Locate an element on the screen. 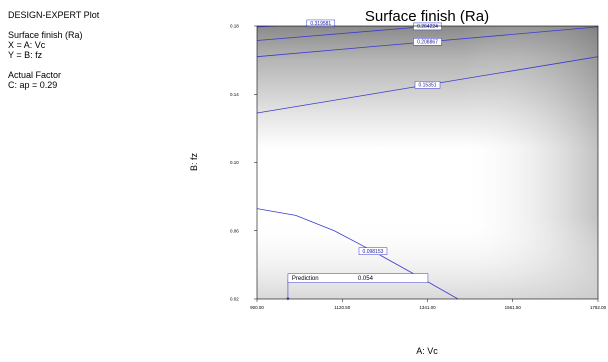 This screenshot has height=362, width=608. y-tick-label-2: 0.10 is located at coordinates (234, 162).